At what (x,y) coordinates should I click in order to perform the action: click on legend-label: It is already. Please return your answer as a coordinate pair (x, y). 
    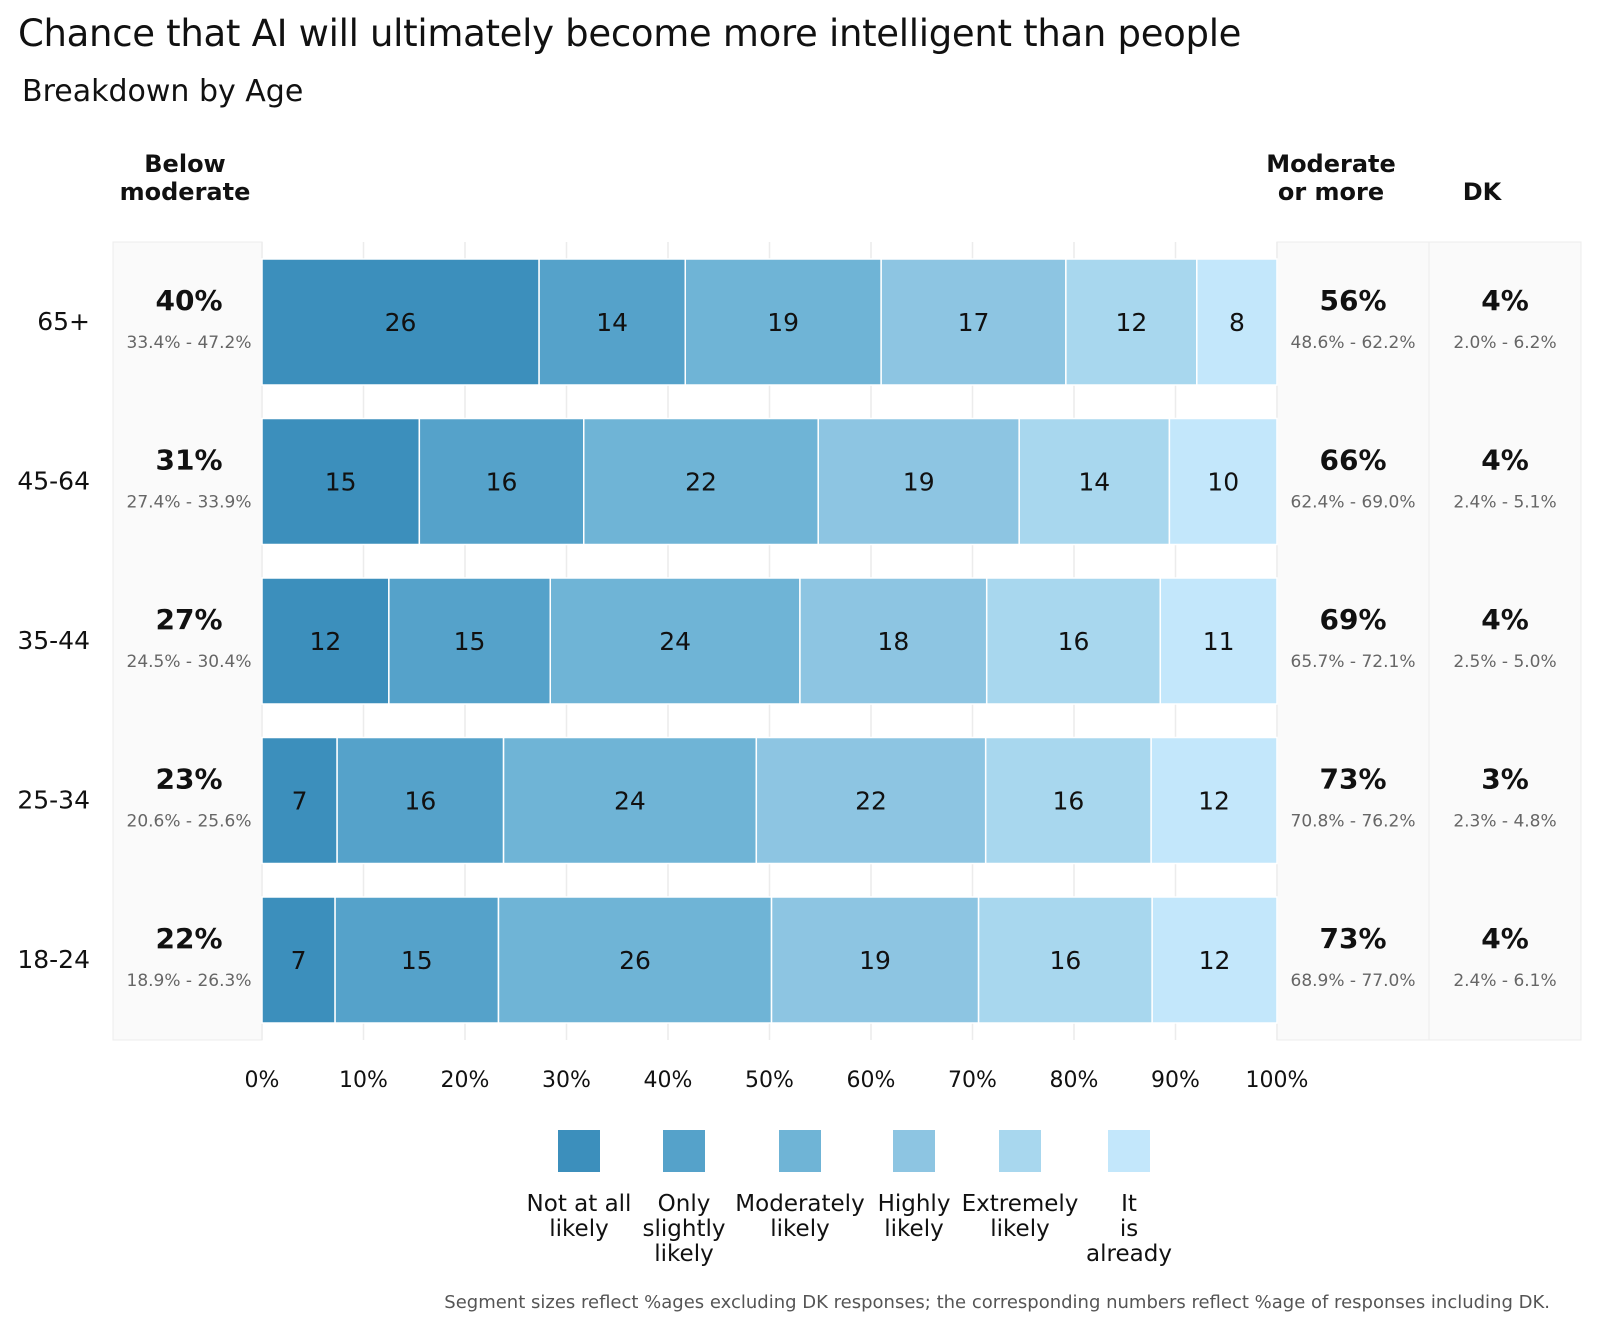
    Looking at the image, I should click on (1129, 1229).